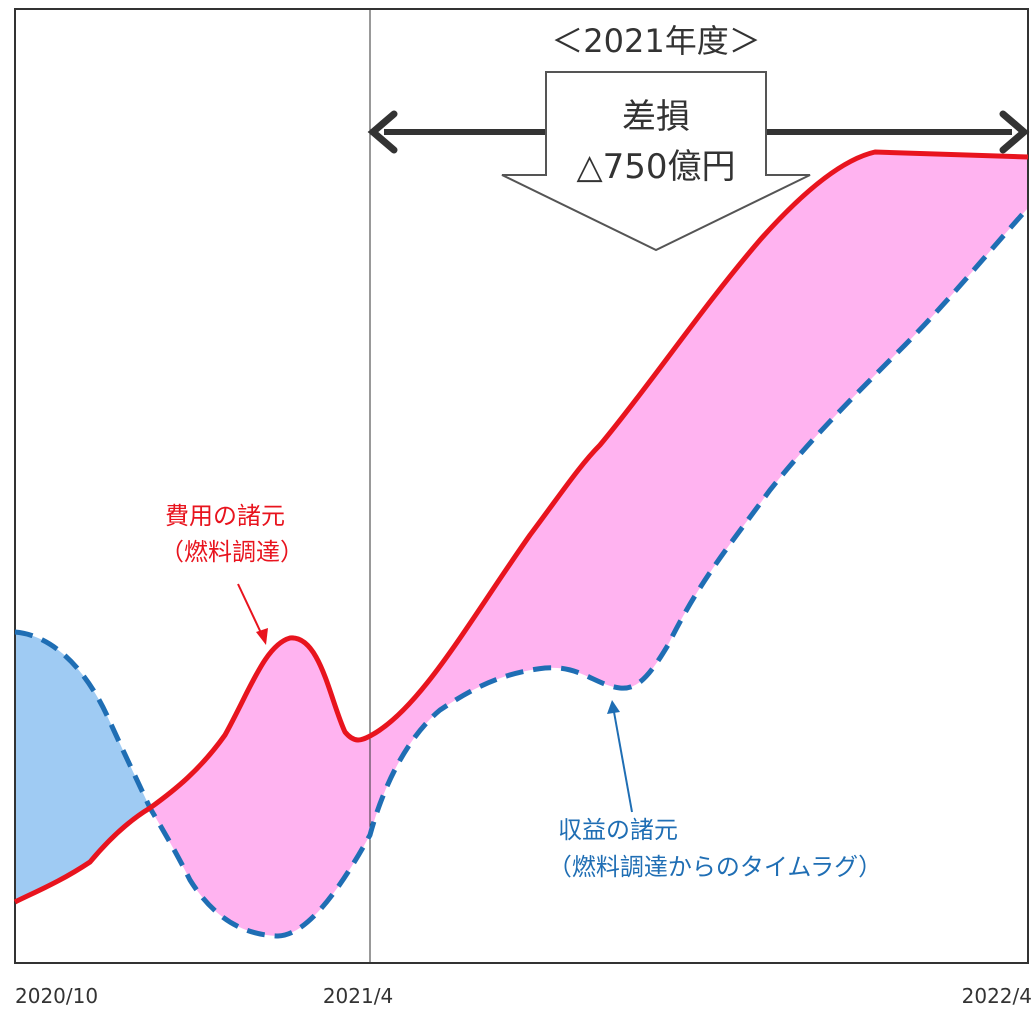 This screenshot has height=1010, width=1035. What do you see at coordinates (655, 41) in the screenshot?
I see `fiscal-year-label: ＜2021年度＞` at bounding box center [655, 41].